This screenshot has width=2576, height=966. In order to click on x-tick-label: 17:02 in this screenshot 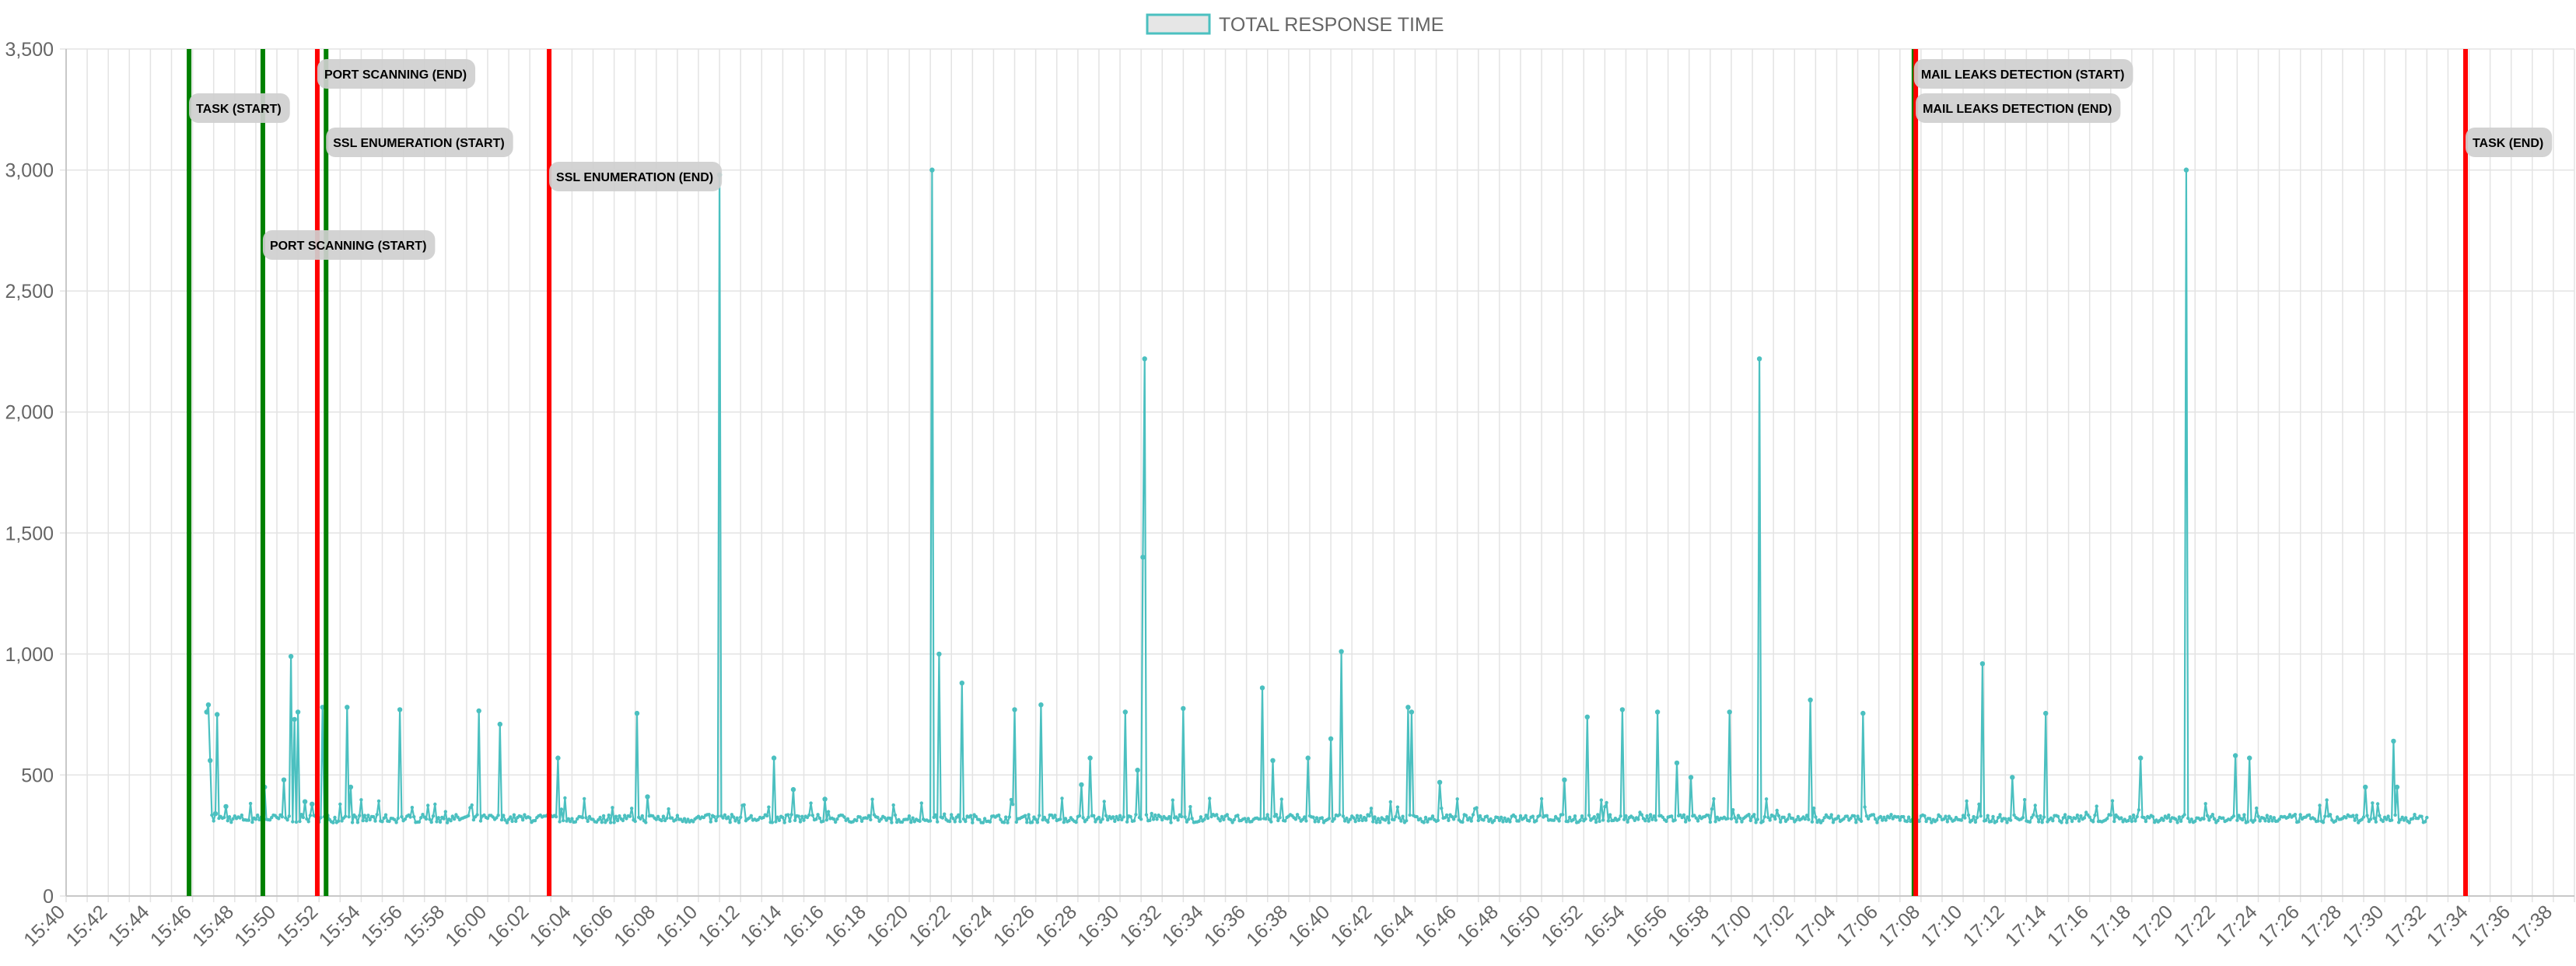, I will do `click(1773, 926)`.